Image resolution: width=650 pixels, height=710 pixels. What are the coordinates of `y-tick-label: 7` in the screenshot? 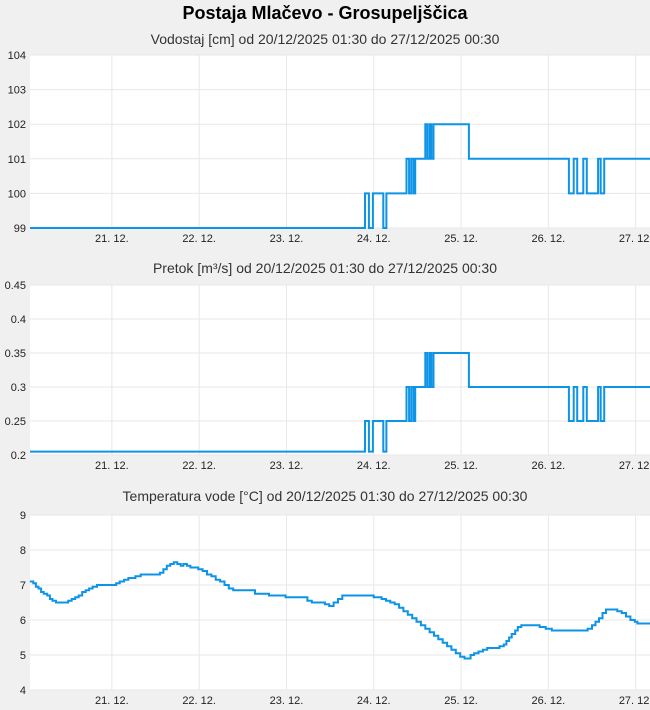 It's located at (23, 586).